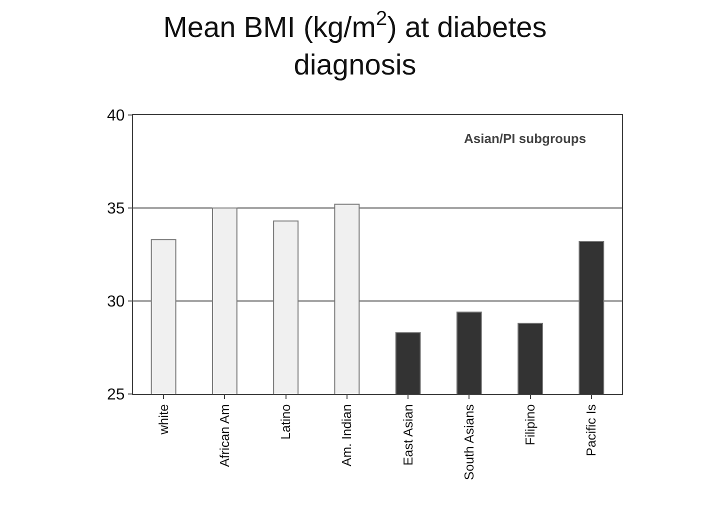  I want to click on x-tick-label: Filipino, so click(530, 425).